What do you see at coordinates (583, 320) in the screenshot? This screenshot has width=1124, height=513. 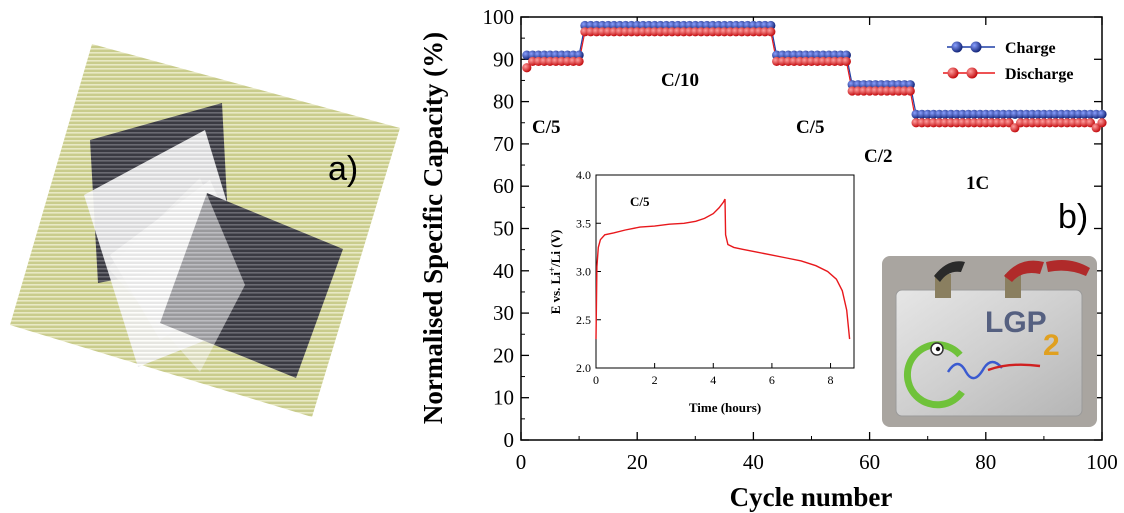 I see `inset-y-tick-label: 2.5` at bounding box center [583, 320].